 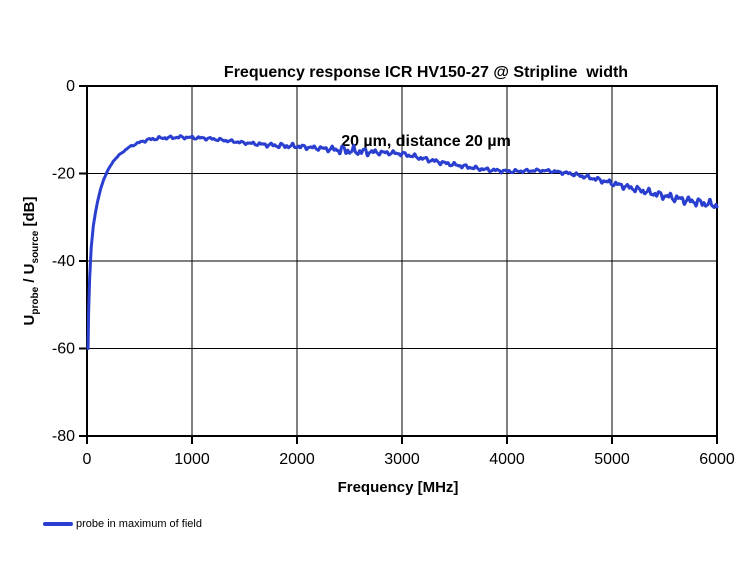 I want to click on y-tick-label: -40, so click(x=63, y=261).